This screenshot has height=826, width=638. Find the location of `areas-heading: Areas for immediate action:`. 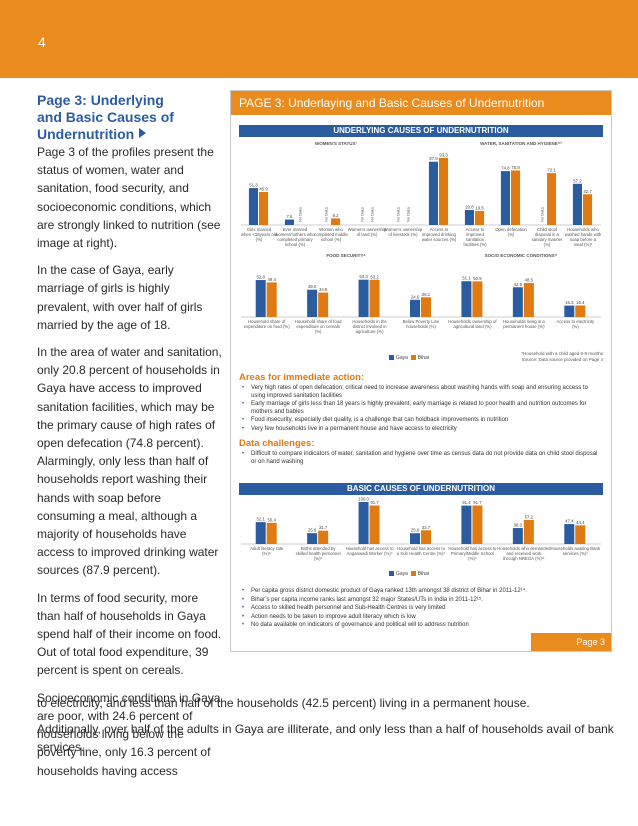

areas-heading: Areas for immediate action: is located at coordinates (302, 377).